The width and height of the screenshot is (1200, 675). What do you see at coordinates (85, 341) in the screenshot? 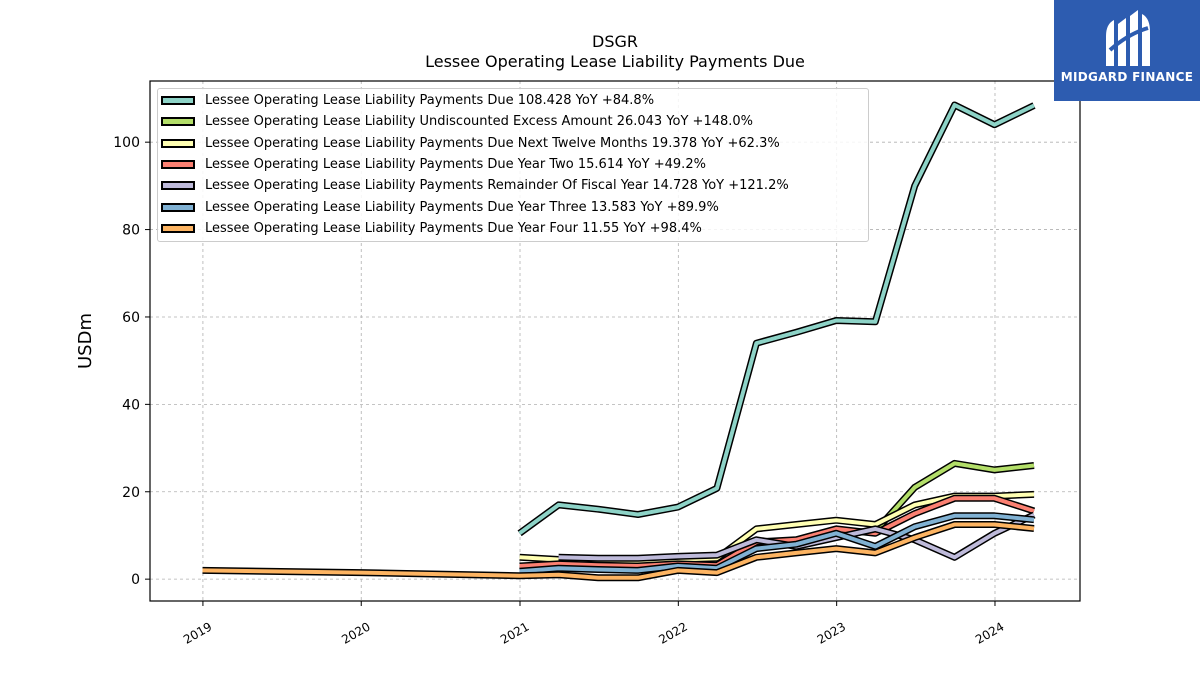
I see `y-axis-label: USDm` at bounding box center [85, 341].